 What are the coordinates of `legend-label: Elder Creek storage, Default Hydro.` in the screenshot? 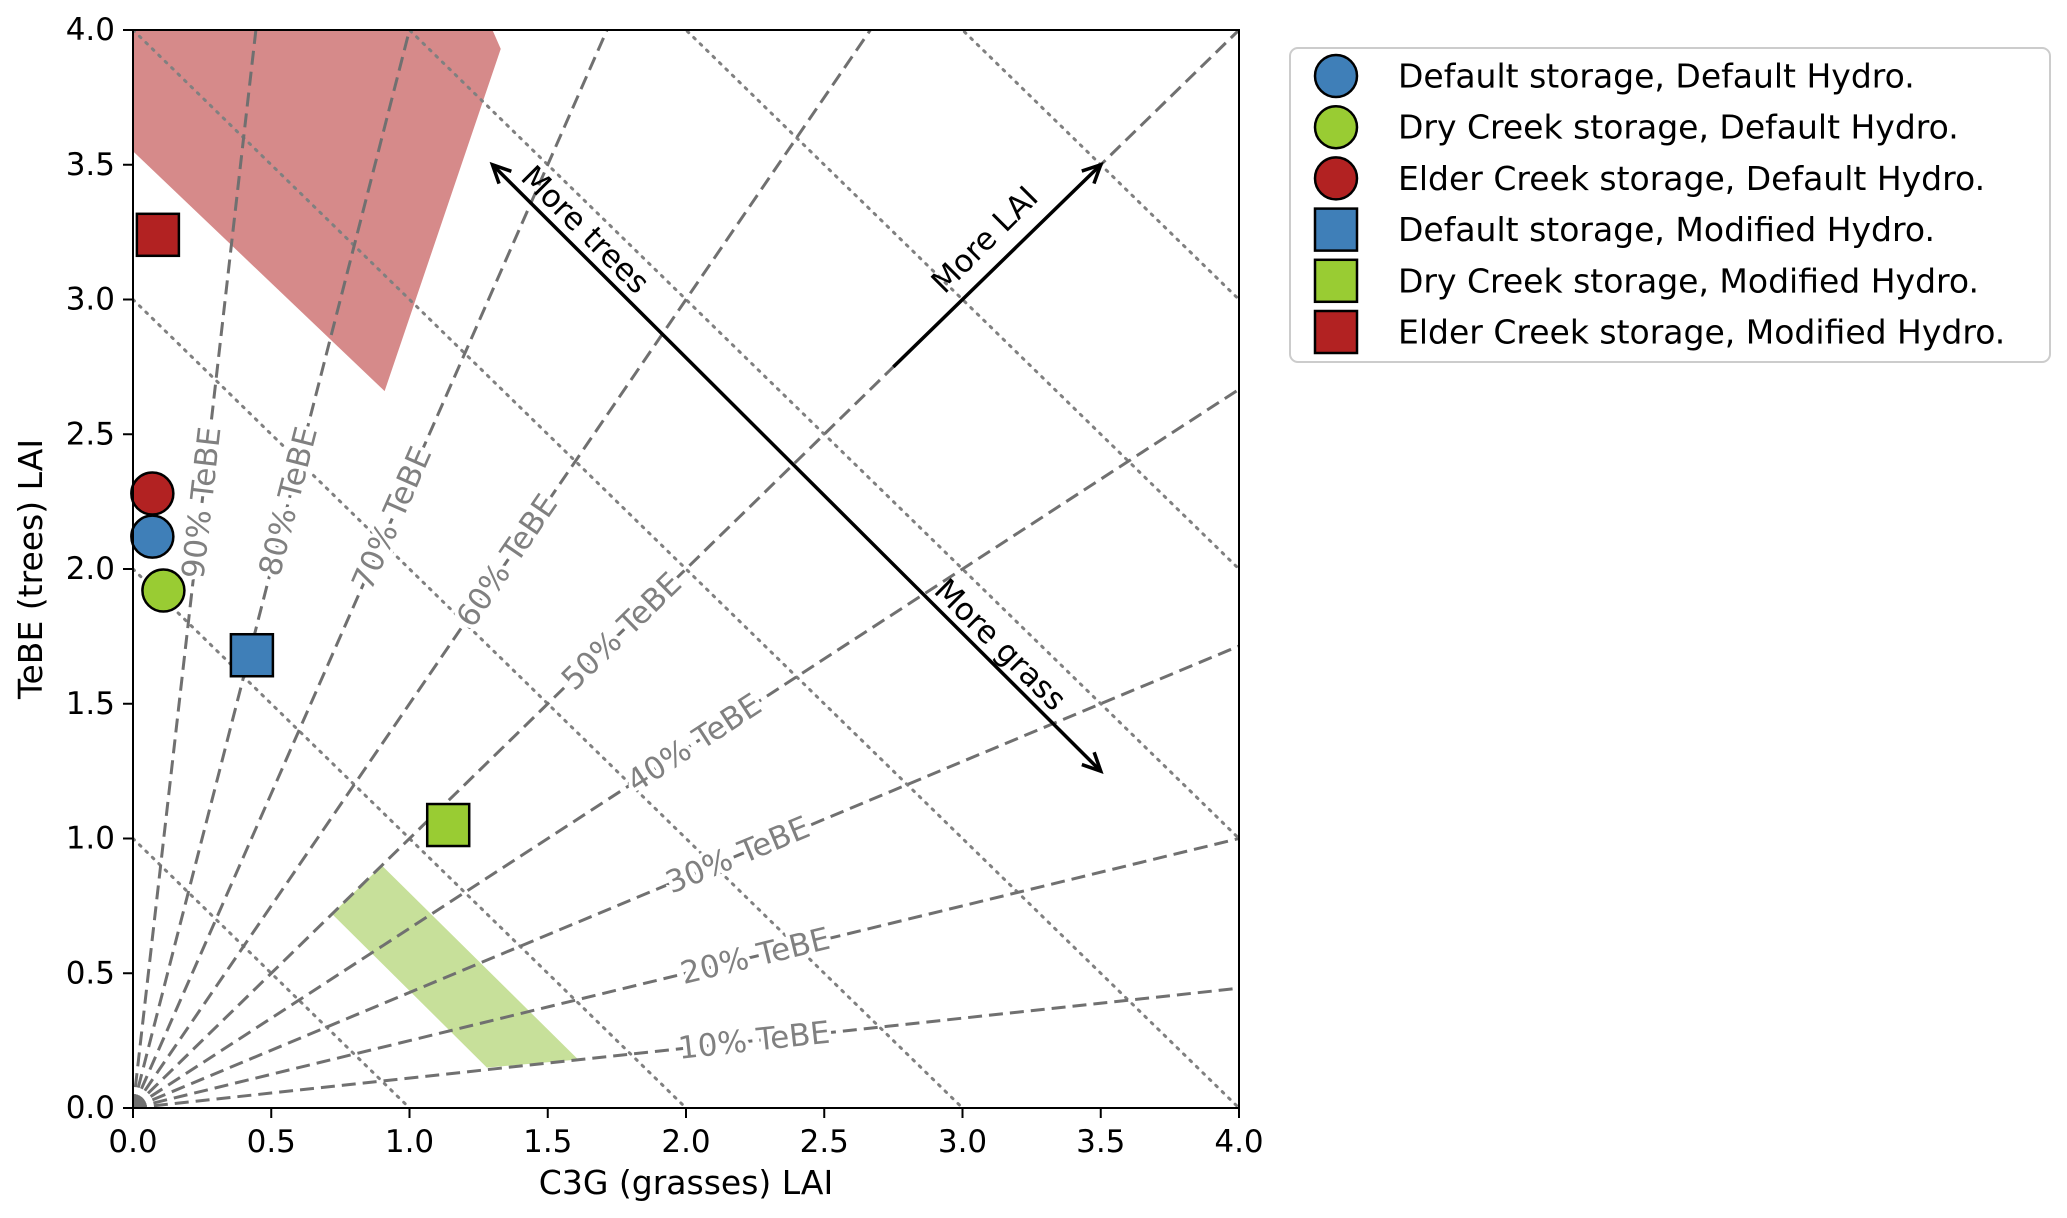 It's located at (1691, 178).